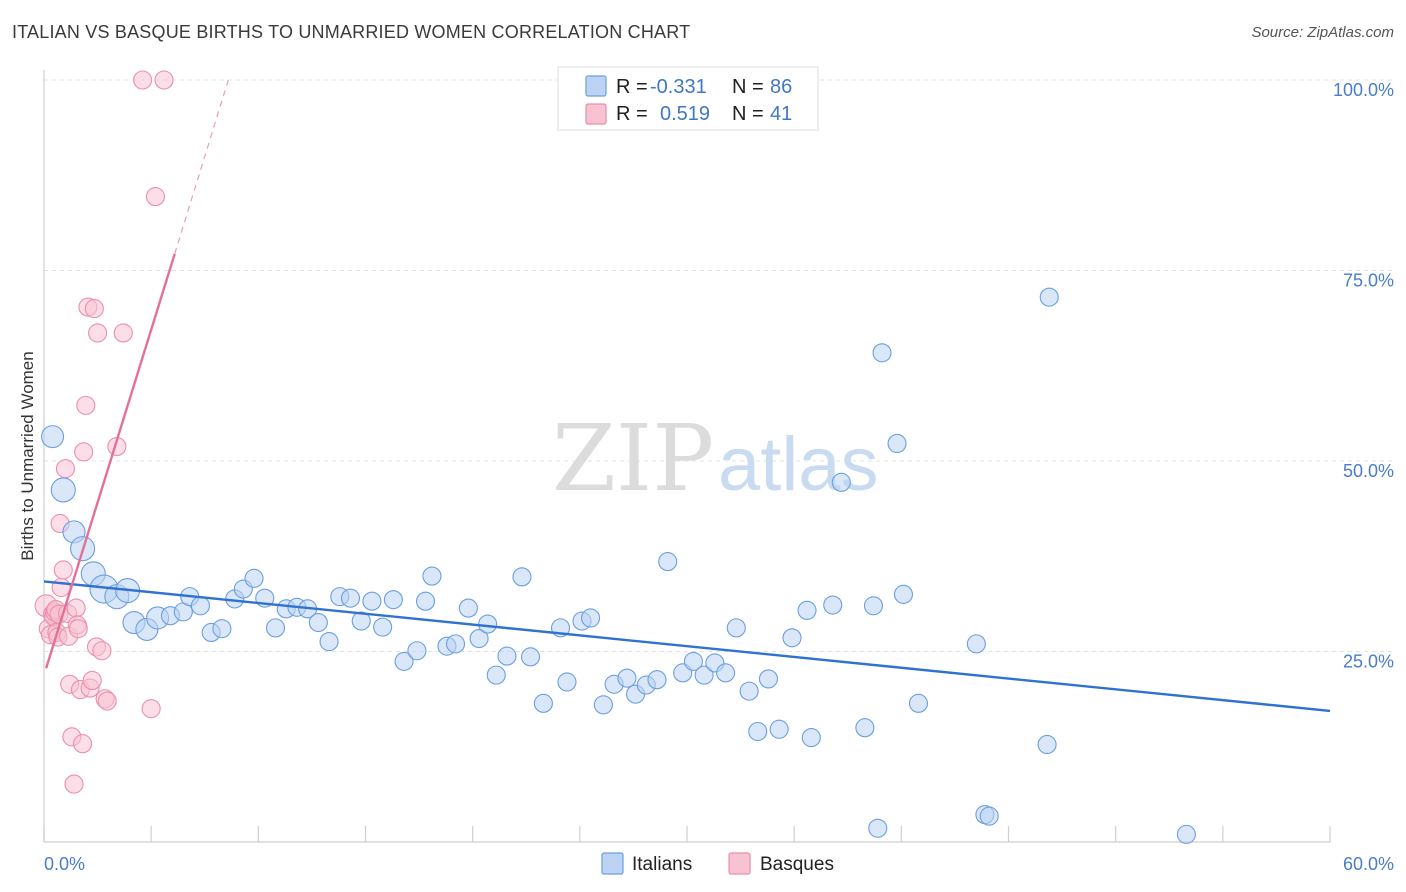  What do you see at coordinates (1363, 376) in the screenshot?
I see `y-tick-labels: 25.0% 50.0% 75.0% 100.0%` at bounding box center [1363, 376].